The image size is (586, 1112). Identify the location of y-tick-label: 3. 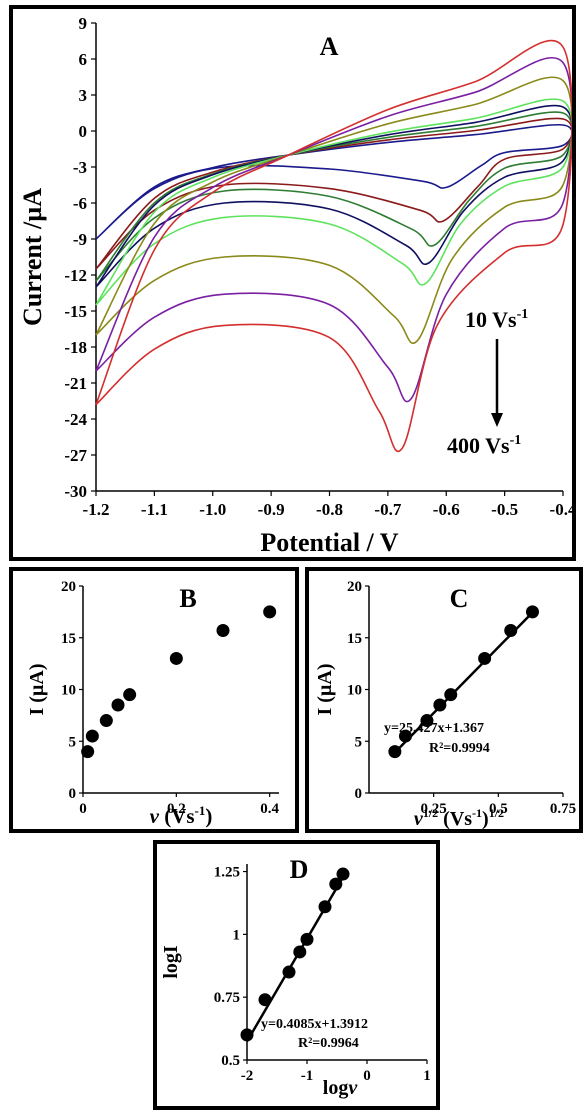
(83, 95).